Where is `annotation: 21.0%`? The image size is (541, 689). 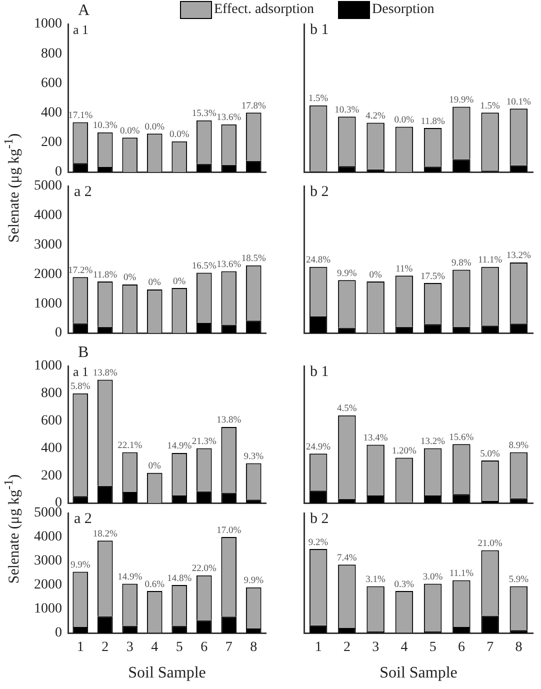
annotation: 21.0% is located at coordinates (490, 543).